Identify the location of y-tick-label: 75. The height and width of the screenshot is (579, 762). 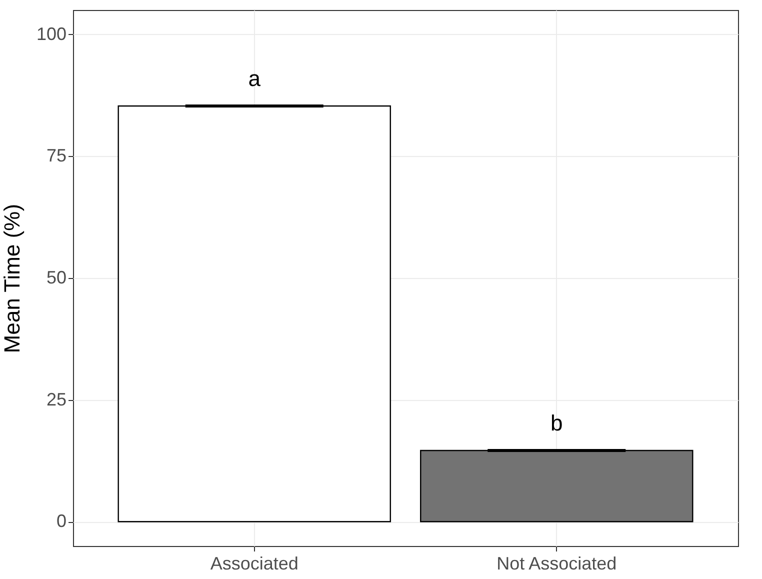
(56, 156).